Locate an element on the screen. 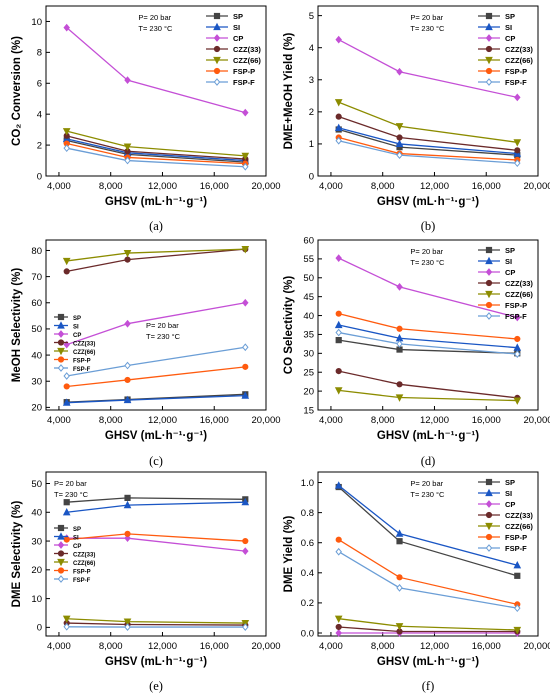 This screenshot has width=550, height=698. y-tick-label: 8 is located at coordinates (39, 53).